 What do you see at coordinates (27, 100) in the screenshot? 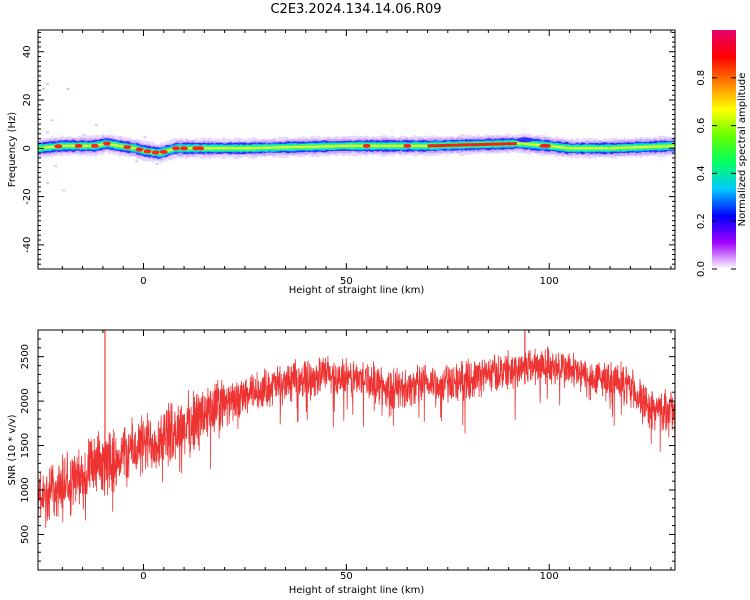
I see `y-tick-label: 20` at bounding box center [27, 100].